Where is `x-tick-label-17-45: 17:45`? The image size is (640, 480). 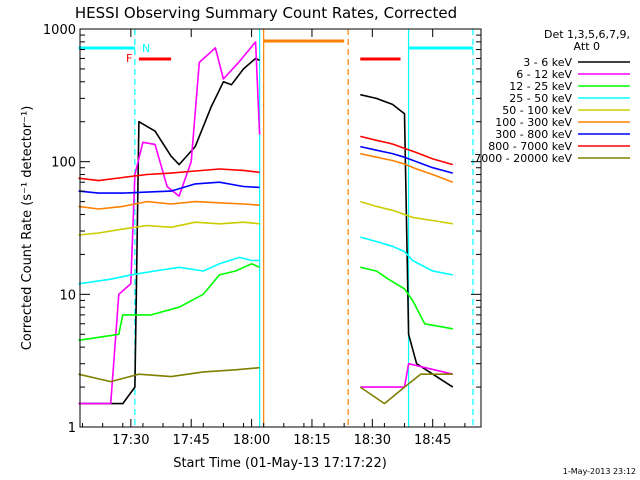 x-tick-label-17-45: 17:45 is located at coordinates (190, 440).